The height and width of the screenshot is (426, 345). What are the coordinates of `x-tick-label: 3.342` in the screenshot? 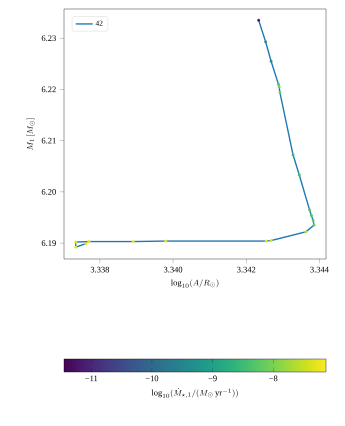 It's located at (246, 269).